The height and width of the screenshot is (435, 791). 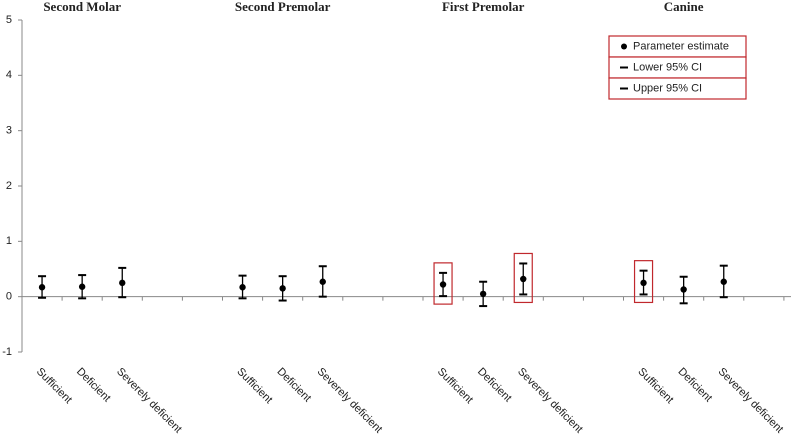 I want to click on y-tick-label: 2, so click(x=9, y=186).